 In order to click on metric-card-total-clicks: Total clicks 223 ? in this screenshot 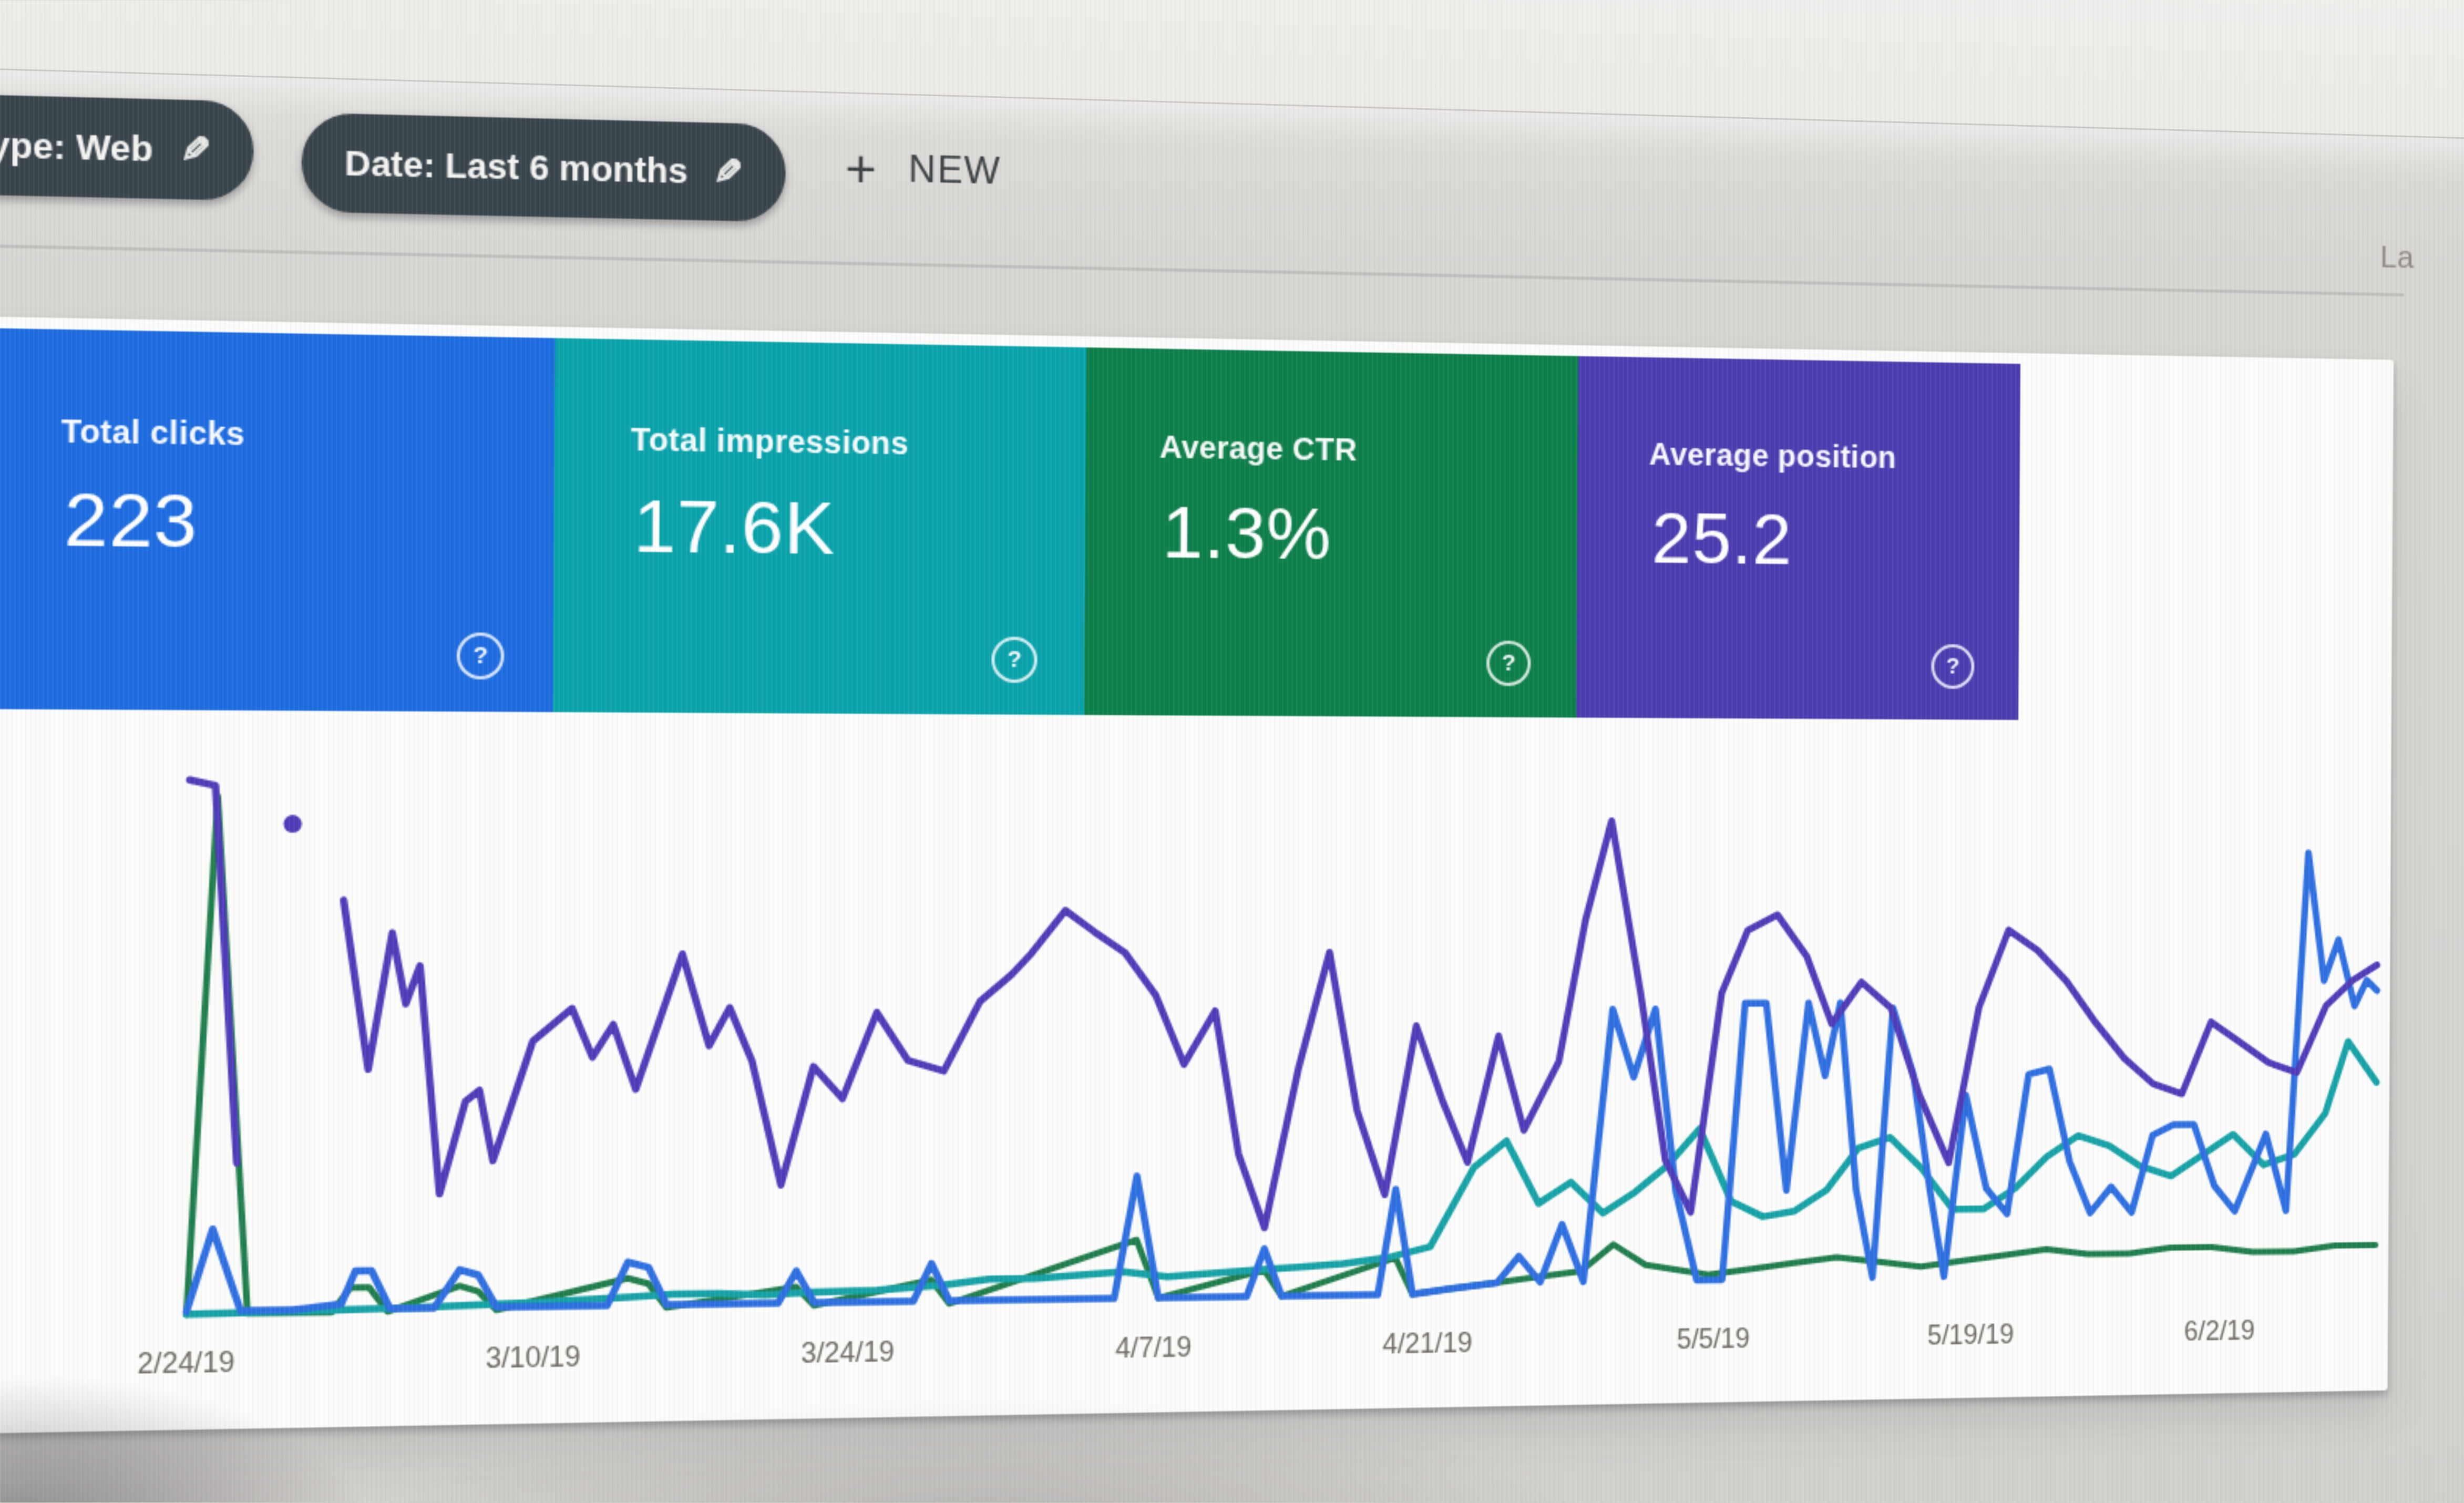, I will do `click(278, 521)`.